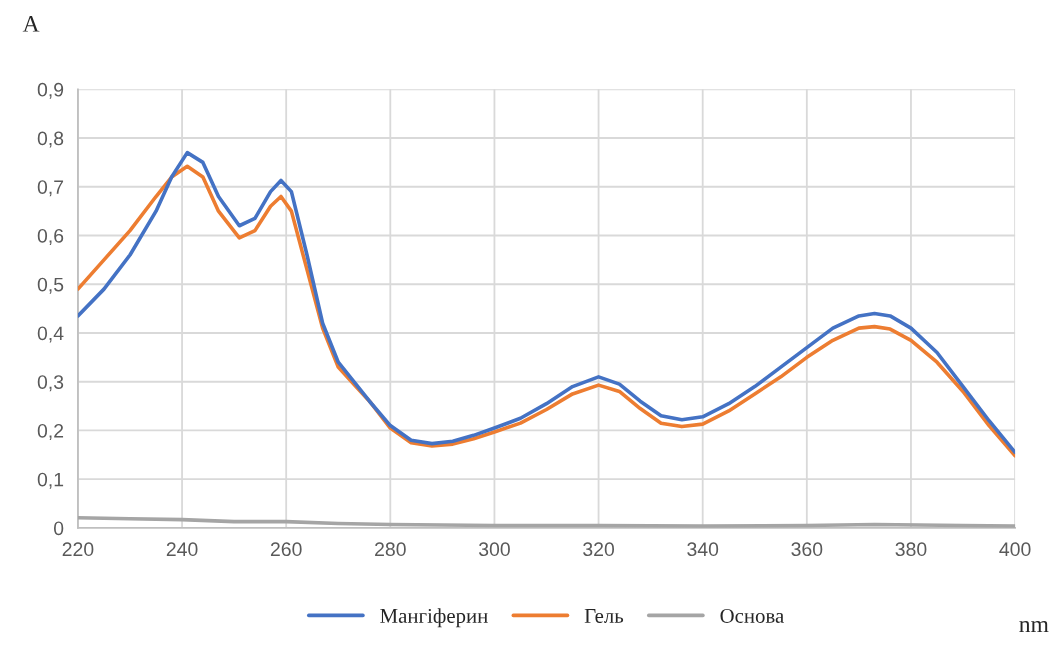 This screenshot has width=1053, height=647. What do you see at coordinates (50, 285) in the screenshot?
I see `y-tick-label: 0,5` at bounding box center [50, 285].